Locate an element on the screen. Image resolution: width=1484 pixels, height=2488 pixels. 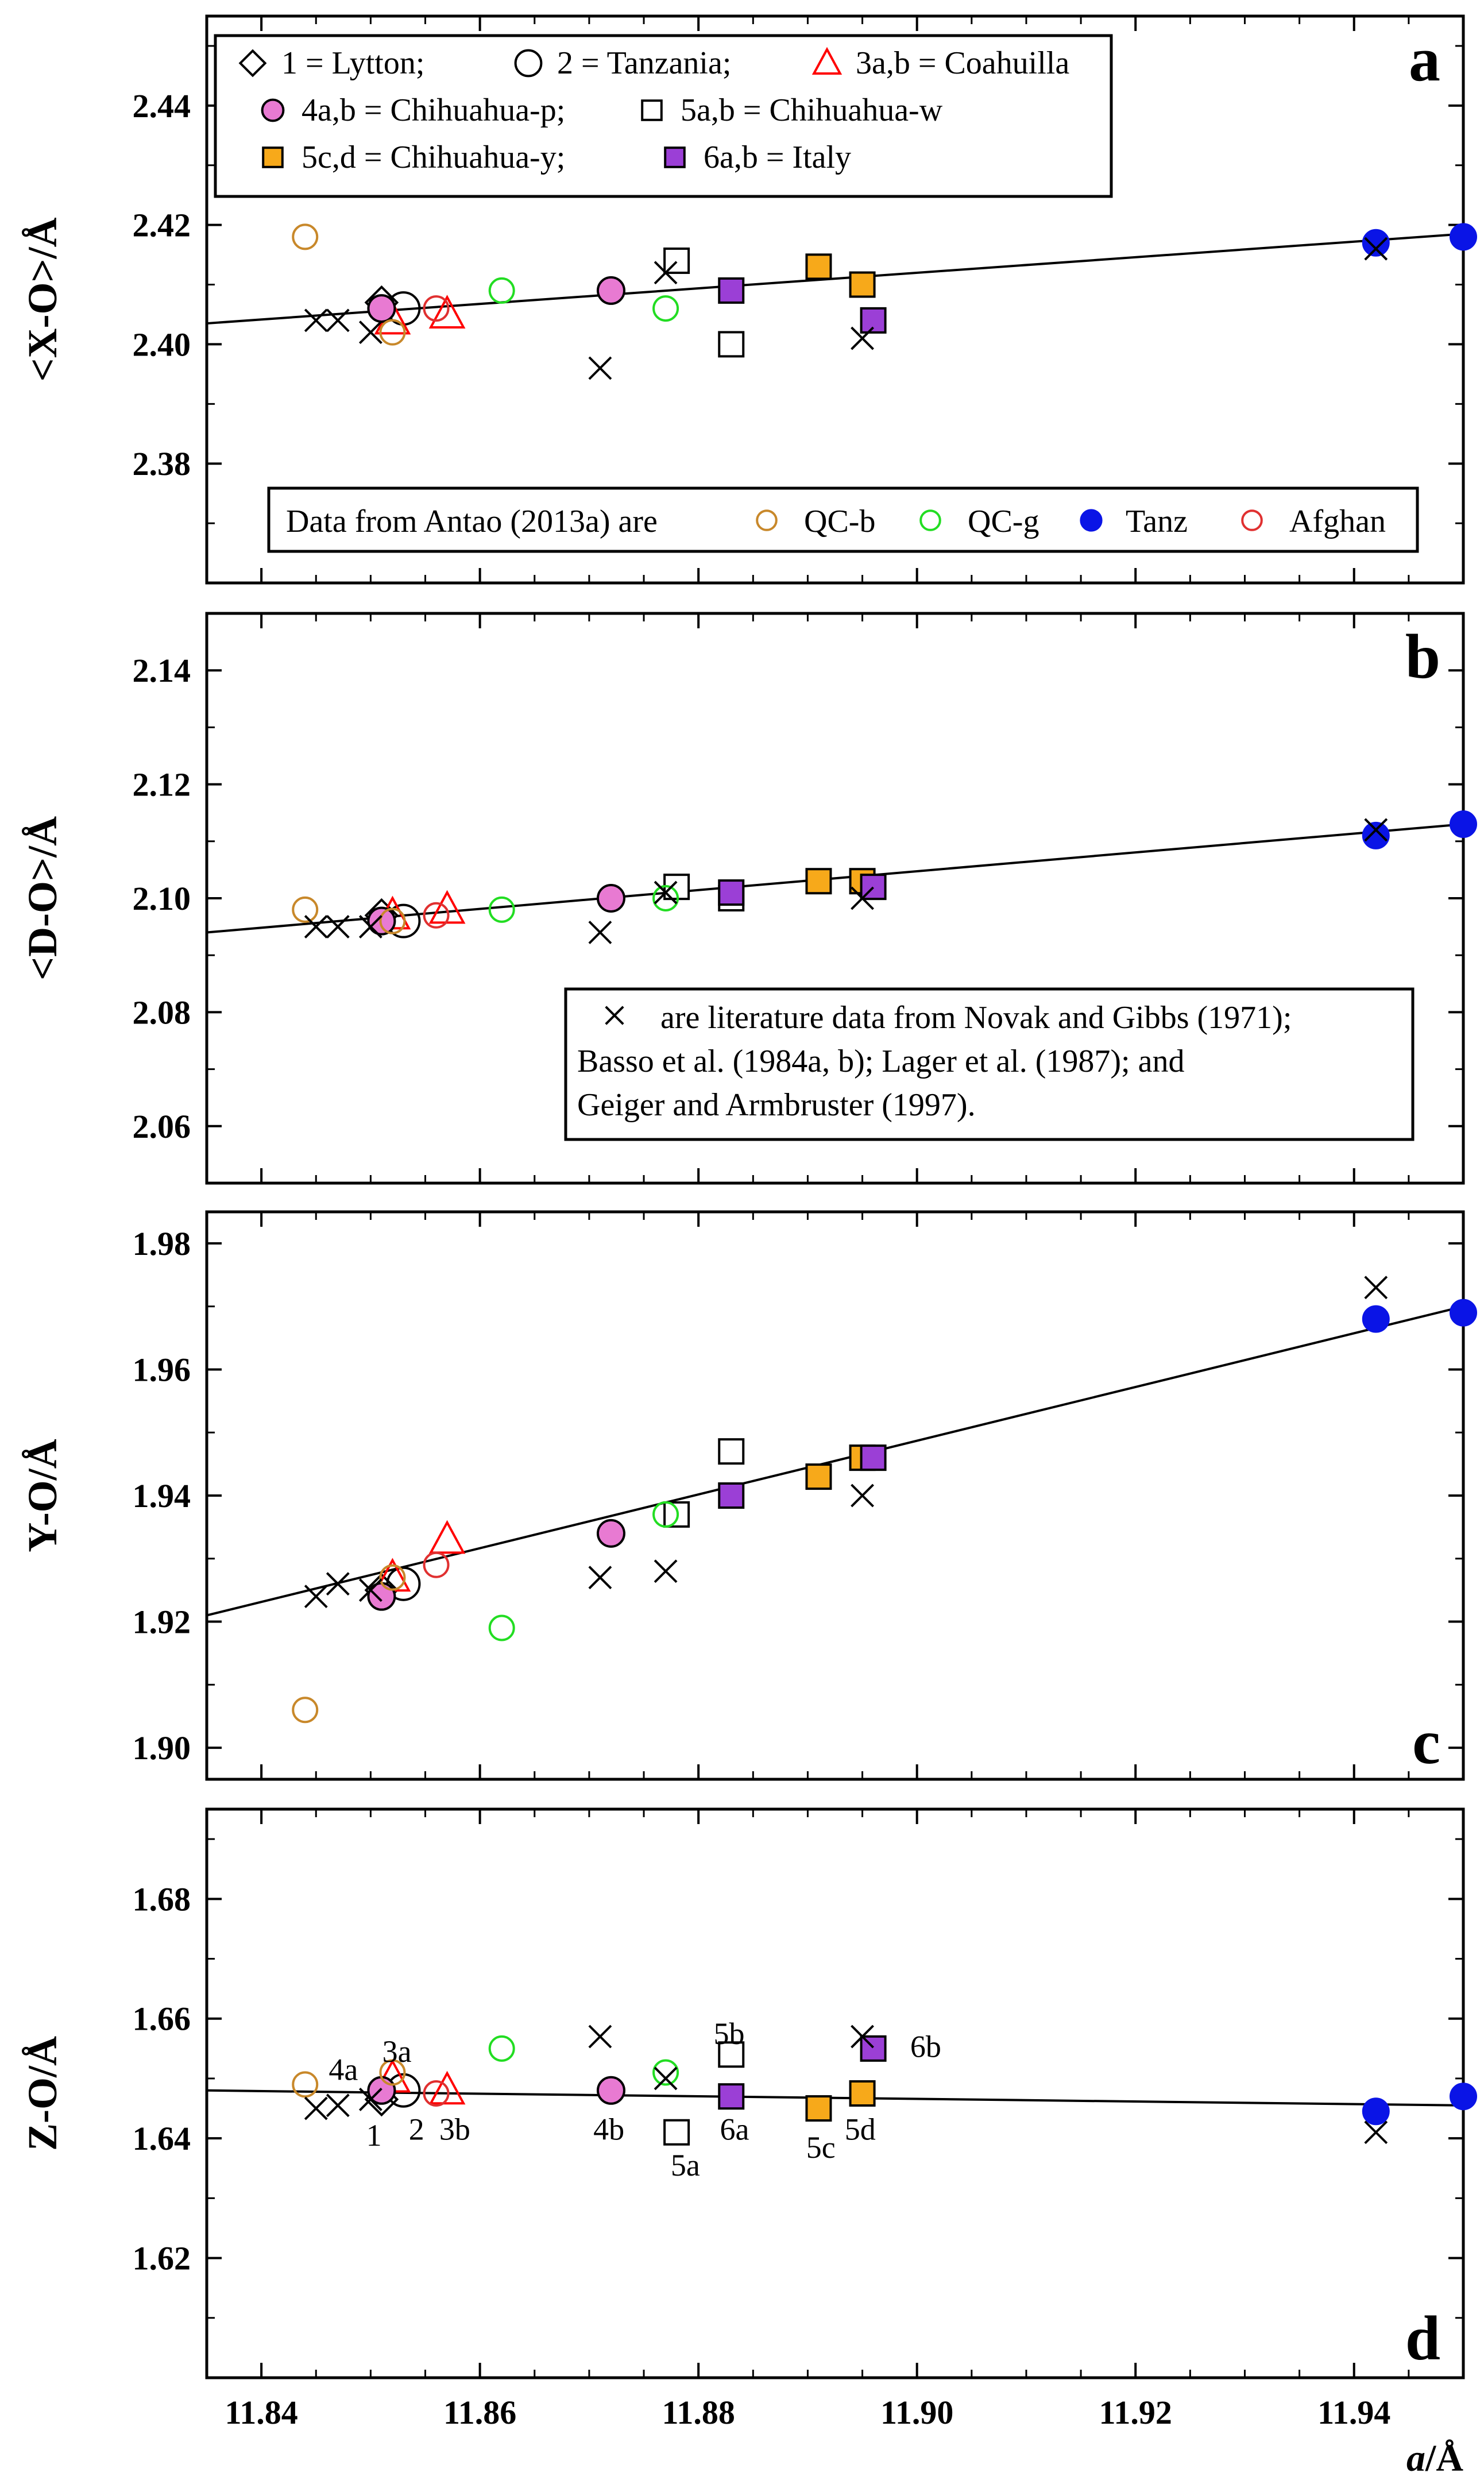
legend-note-box is located at coordinates (989, 1064).